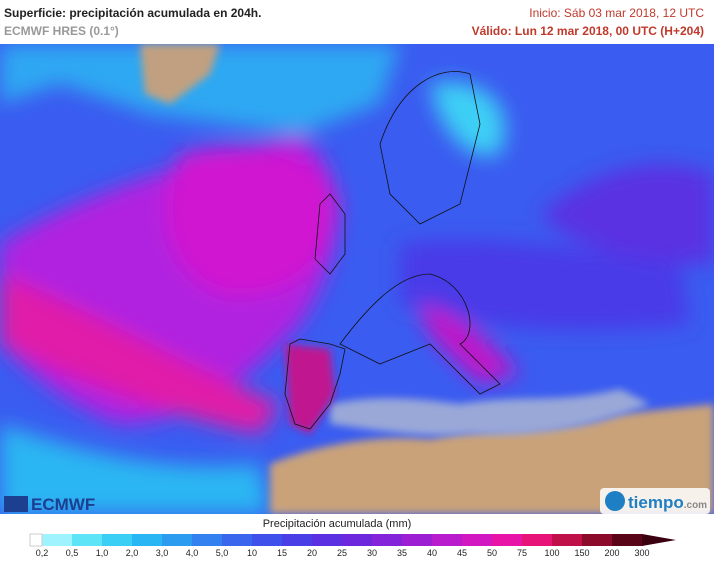 Image resolution: width=714 pixels, height=564 pixels. I want to click on colorbar-tick-label: 100, so click(551, 553).